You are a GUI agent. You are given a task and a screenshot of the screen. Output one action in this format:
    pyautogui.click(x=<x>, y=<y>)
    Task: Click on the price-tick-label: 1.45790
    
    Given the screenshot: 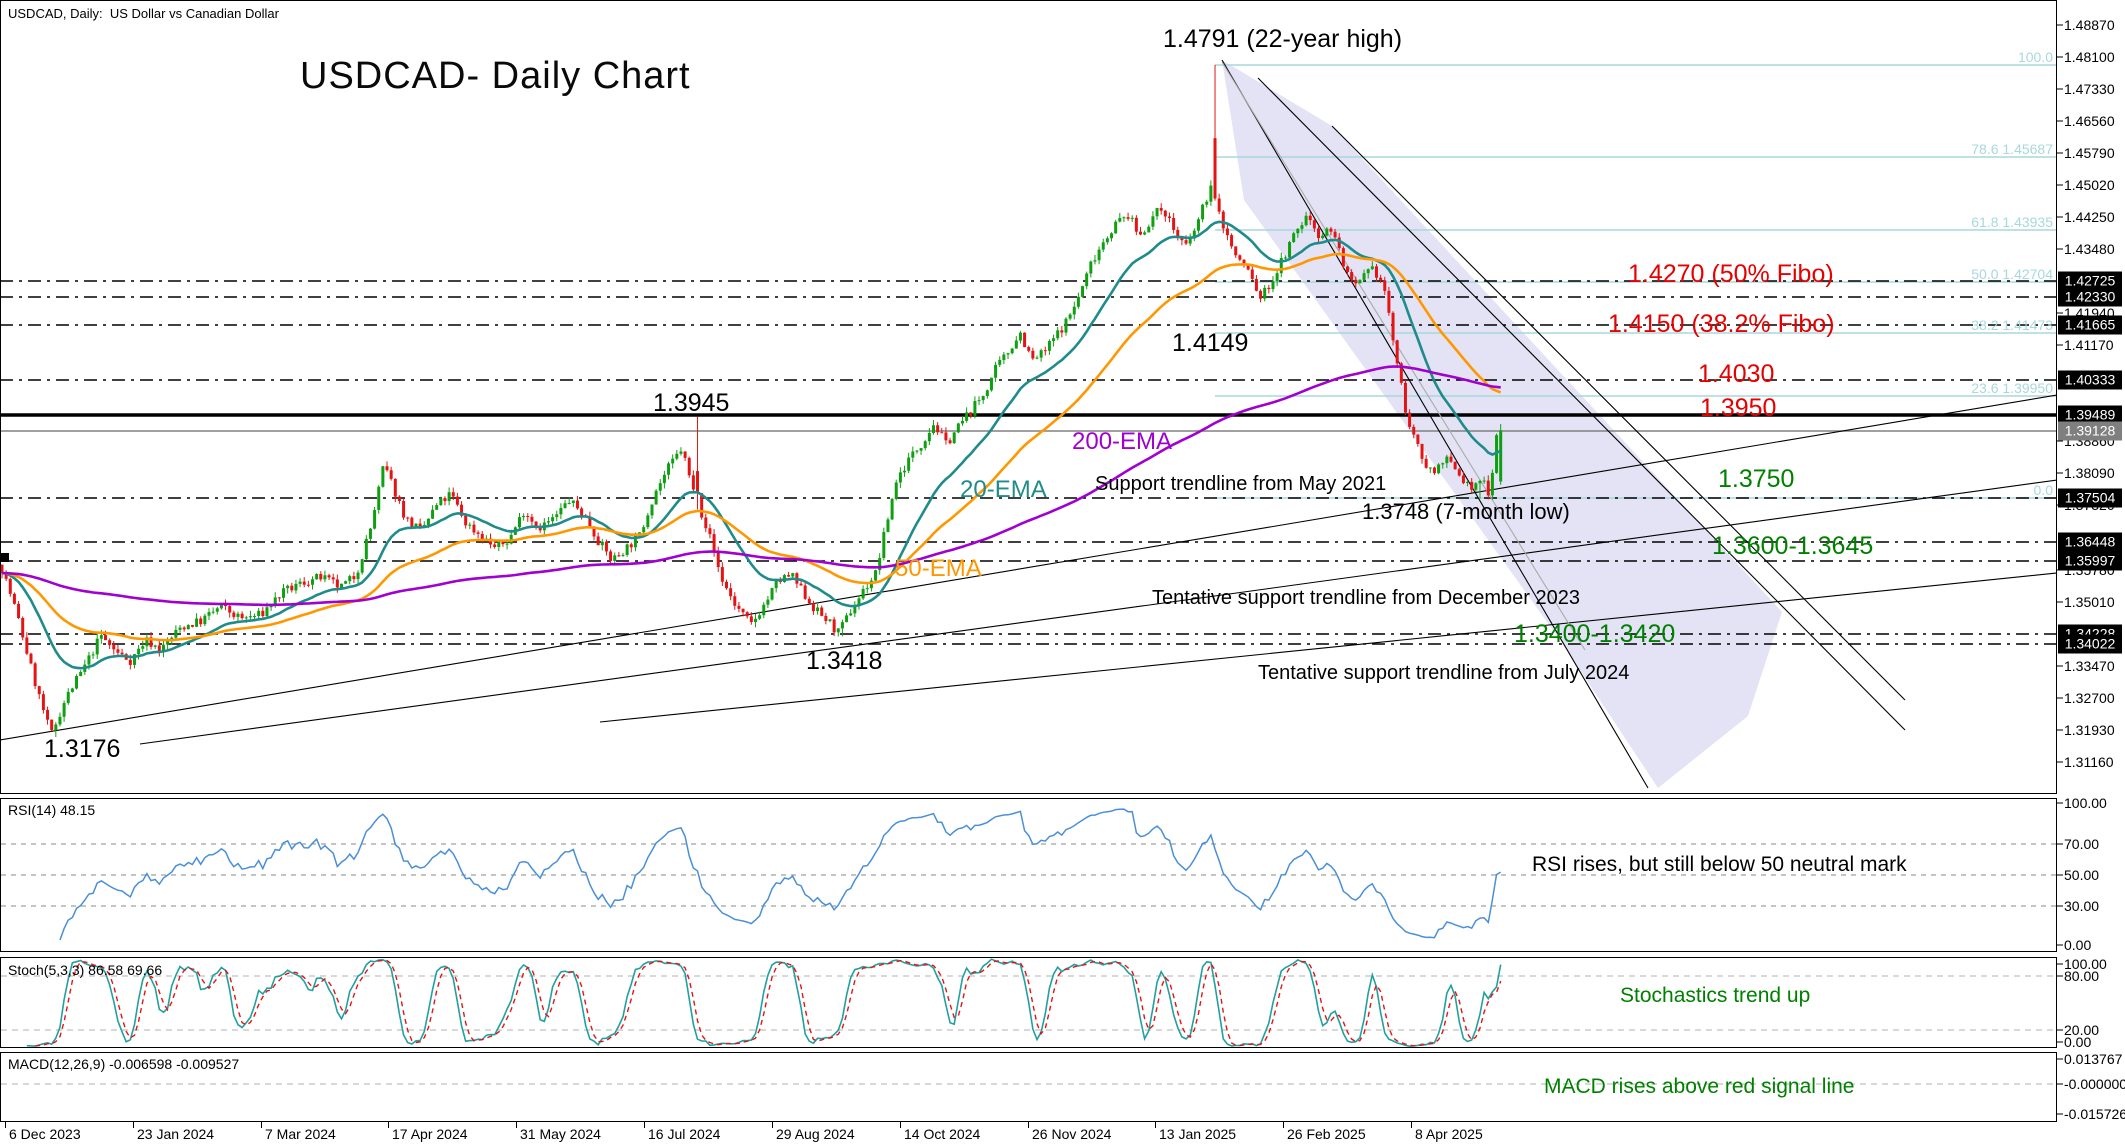 What is the action you would take?
    pyautogui.click(x=2089, y=153)
    